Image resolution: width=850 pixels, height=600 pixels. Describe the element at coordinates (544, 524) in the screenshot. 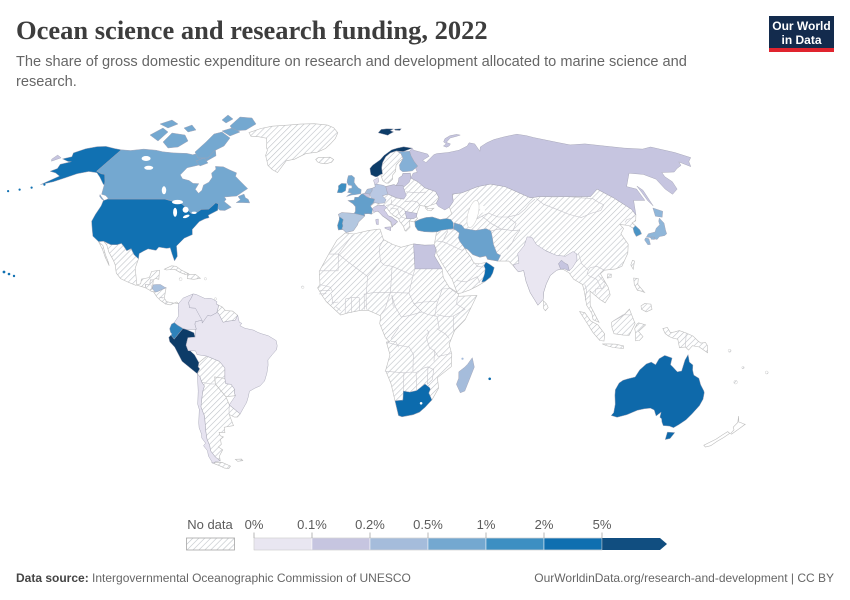

I see `svg-text: 2%` at that location.